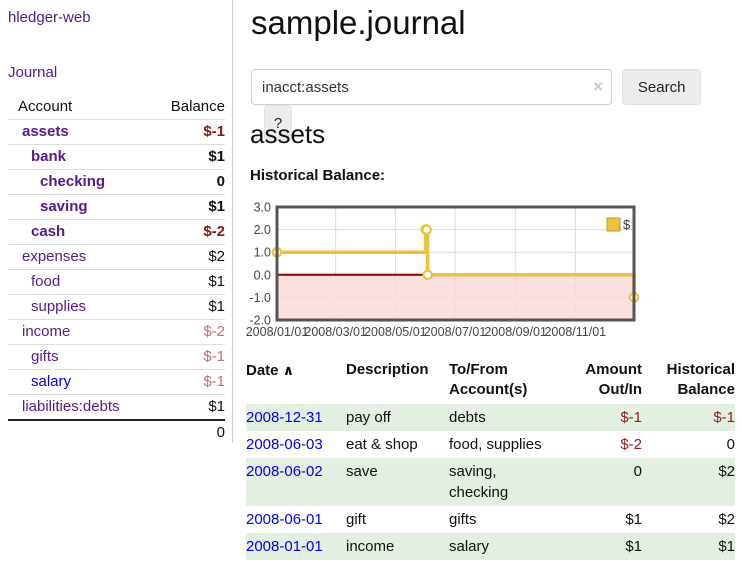  Describe the element at coordinates (284, 546) in the screenshot. I see `transaction-date-link: 2008-01-01` at that location.